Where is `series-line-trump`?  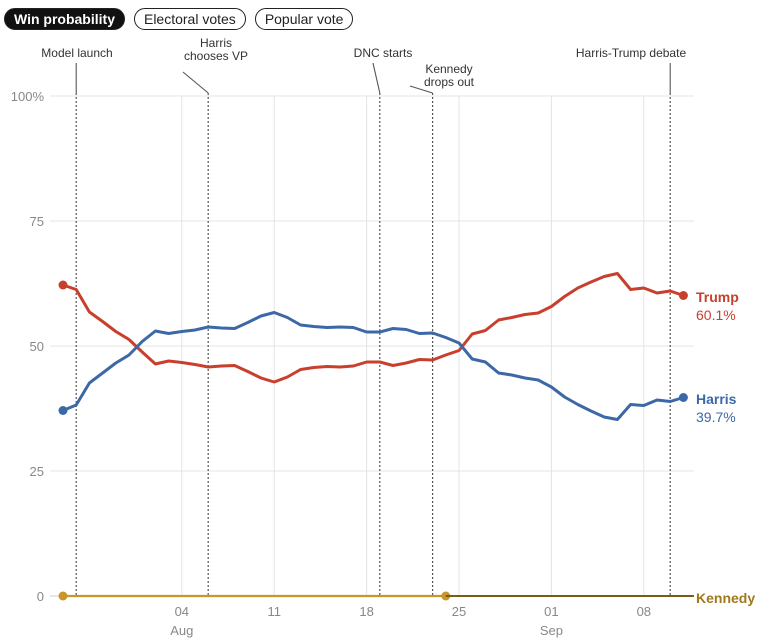
series-line-trump is located at coordinates (373, 328).